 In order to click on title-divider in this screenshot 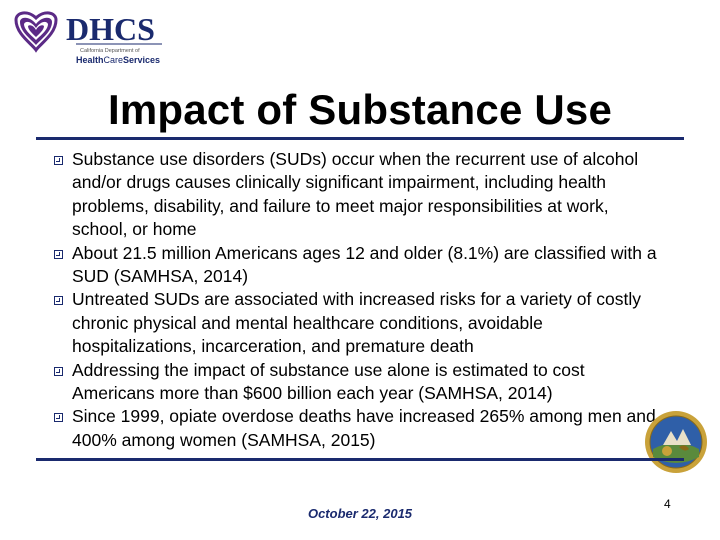, I will do `click(360, 138)`.